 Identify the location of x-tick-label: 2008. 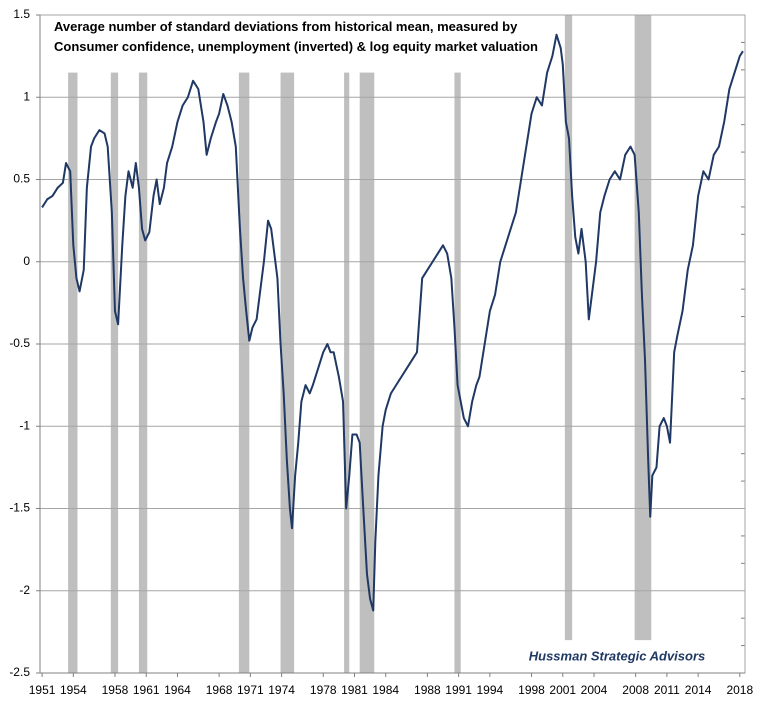
(635, 690).